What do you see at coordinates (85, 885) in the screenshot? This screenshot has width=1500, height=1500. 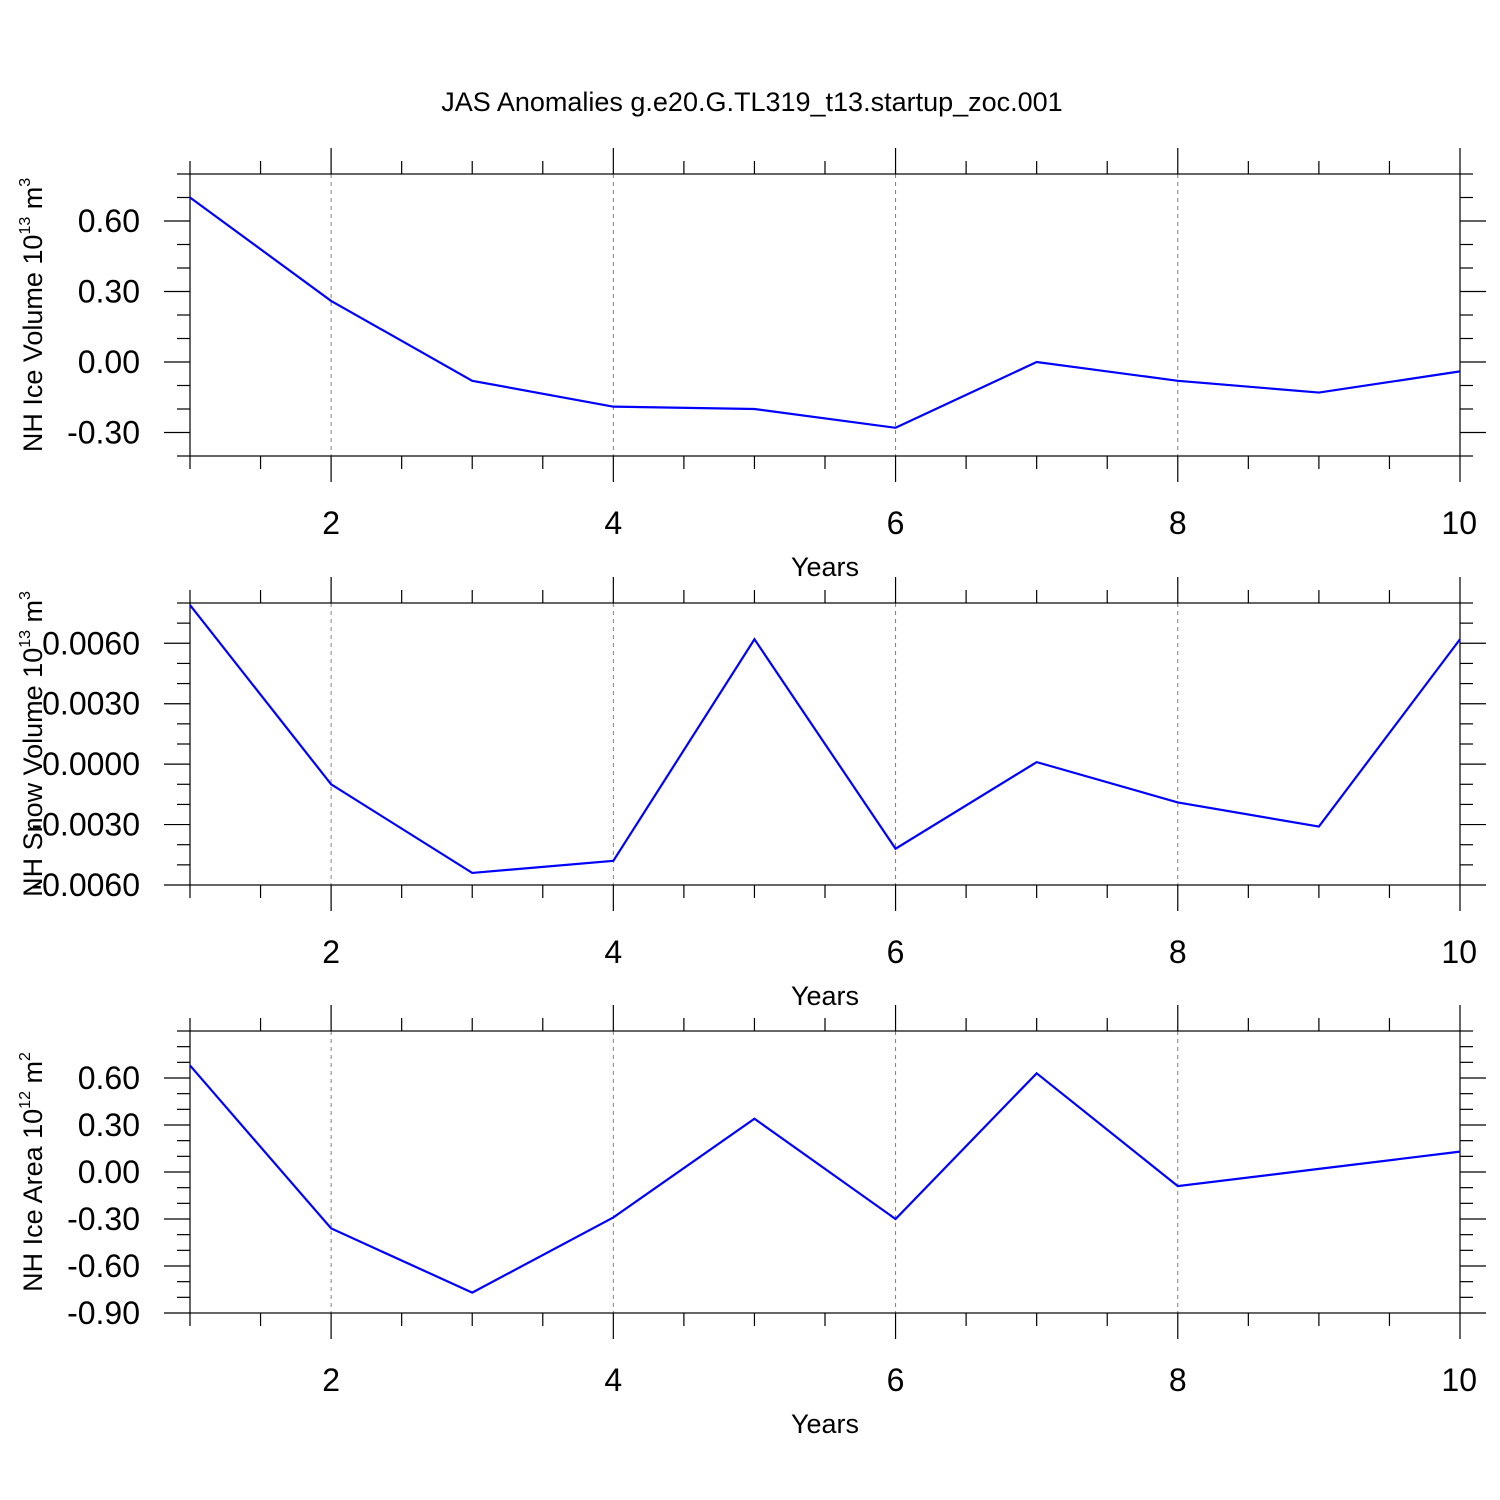 I see `y-tick-label: -0.0060` at bounding box center [85, 885].